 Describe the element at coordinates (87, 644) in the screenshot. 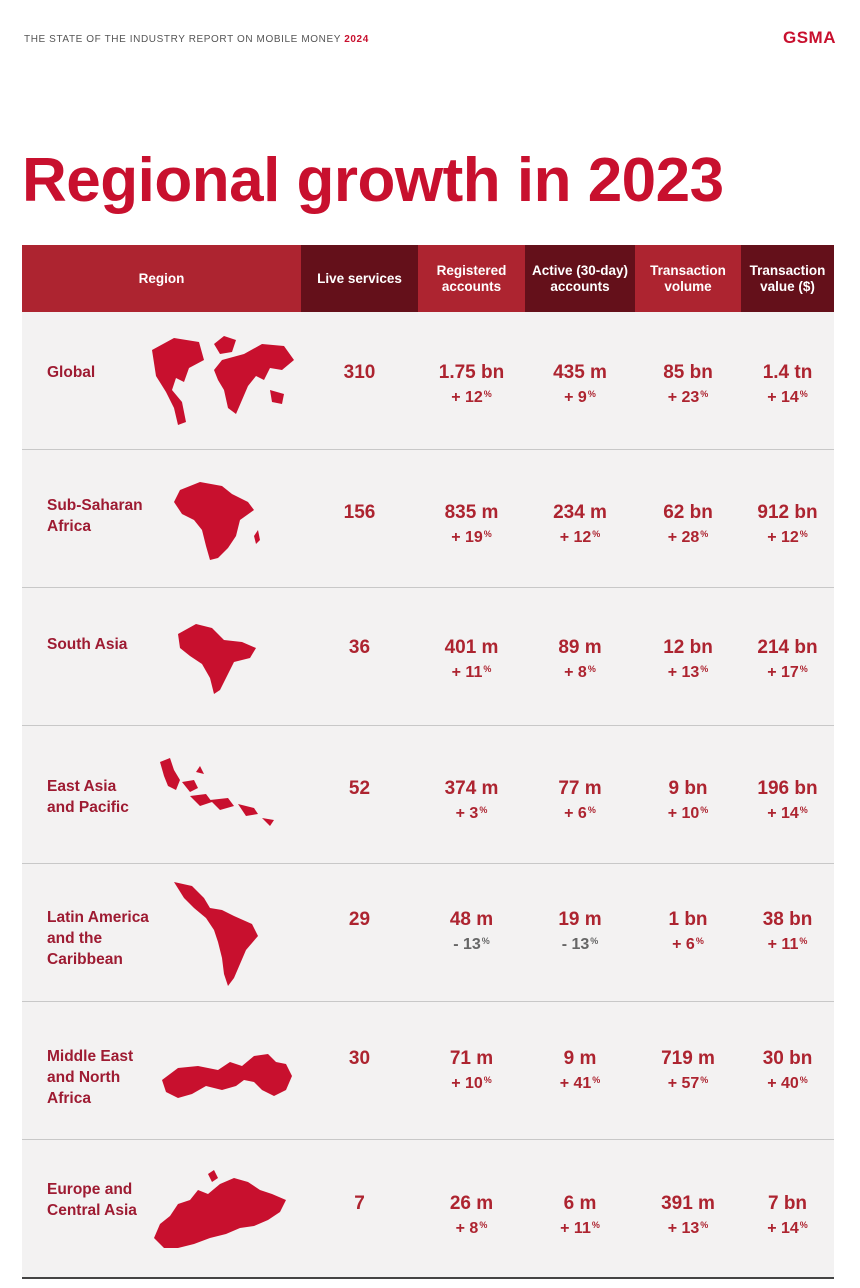

I see `region-name: South Asia` at that location.